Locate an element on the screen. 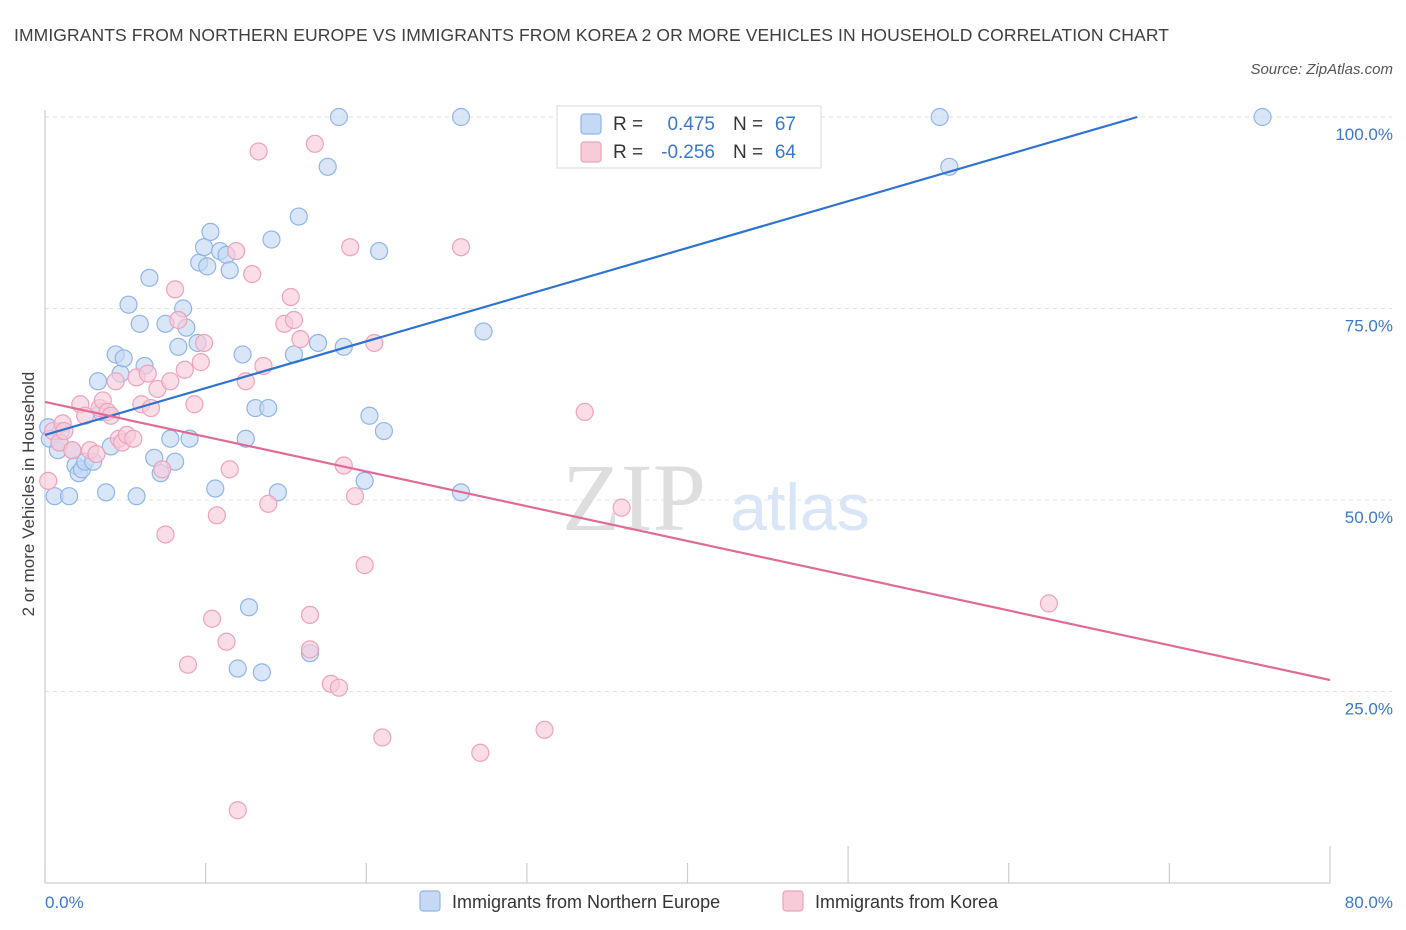 The height and width of the screenshot is (930, 1406). source-note: Source: ZipAtlas.com is located at coordinates (1321, 69).